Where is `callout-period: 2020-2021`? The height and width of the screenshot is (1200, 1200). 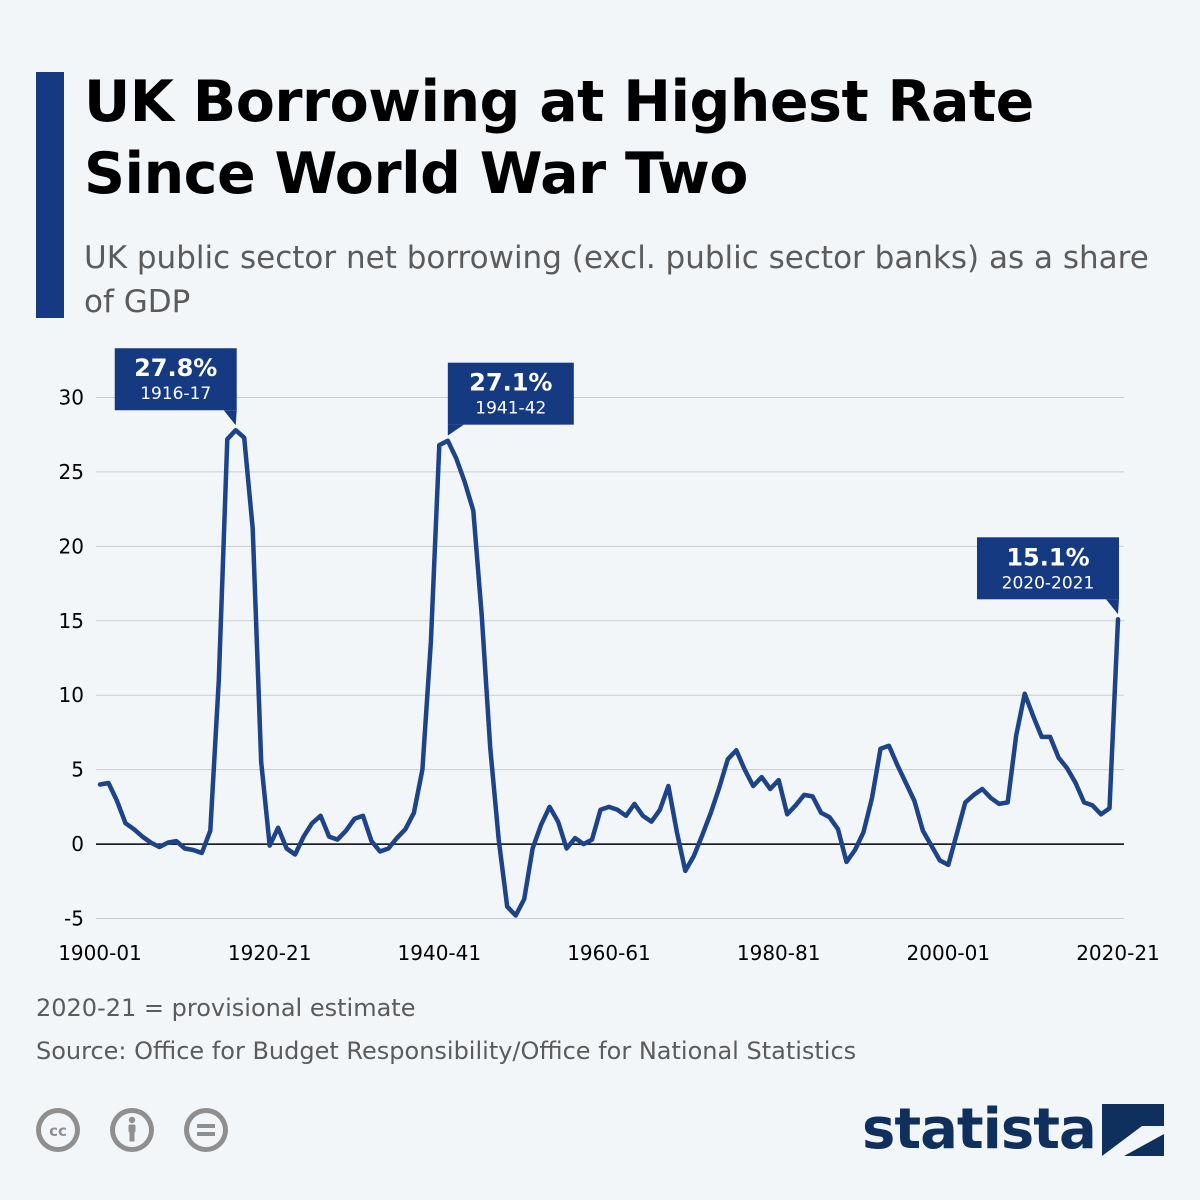 callout-period: 2020-2021 is located at coordinates (1048, 583).